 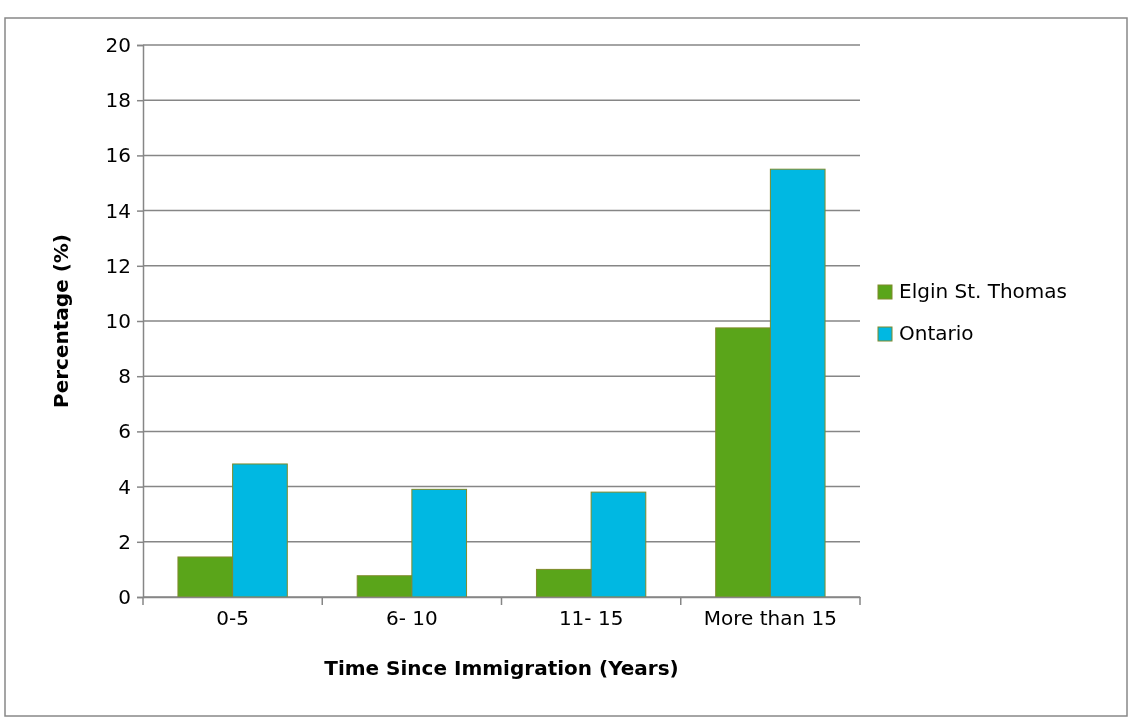 I want to click on y-tick-label: 0, so click(x=124, y=596).